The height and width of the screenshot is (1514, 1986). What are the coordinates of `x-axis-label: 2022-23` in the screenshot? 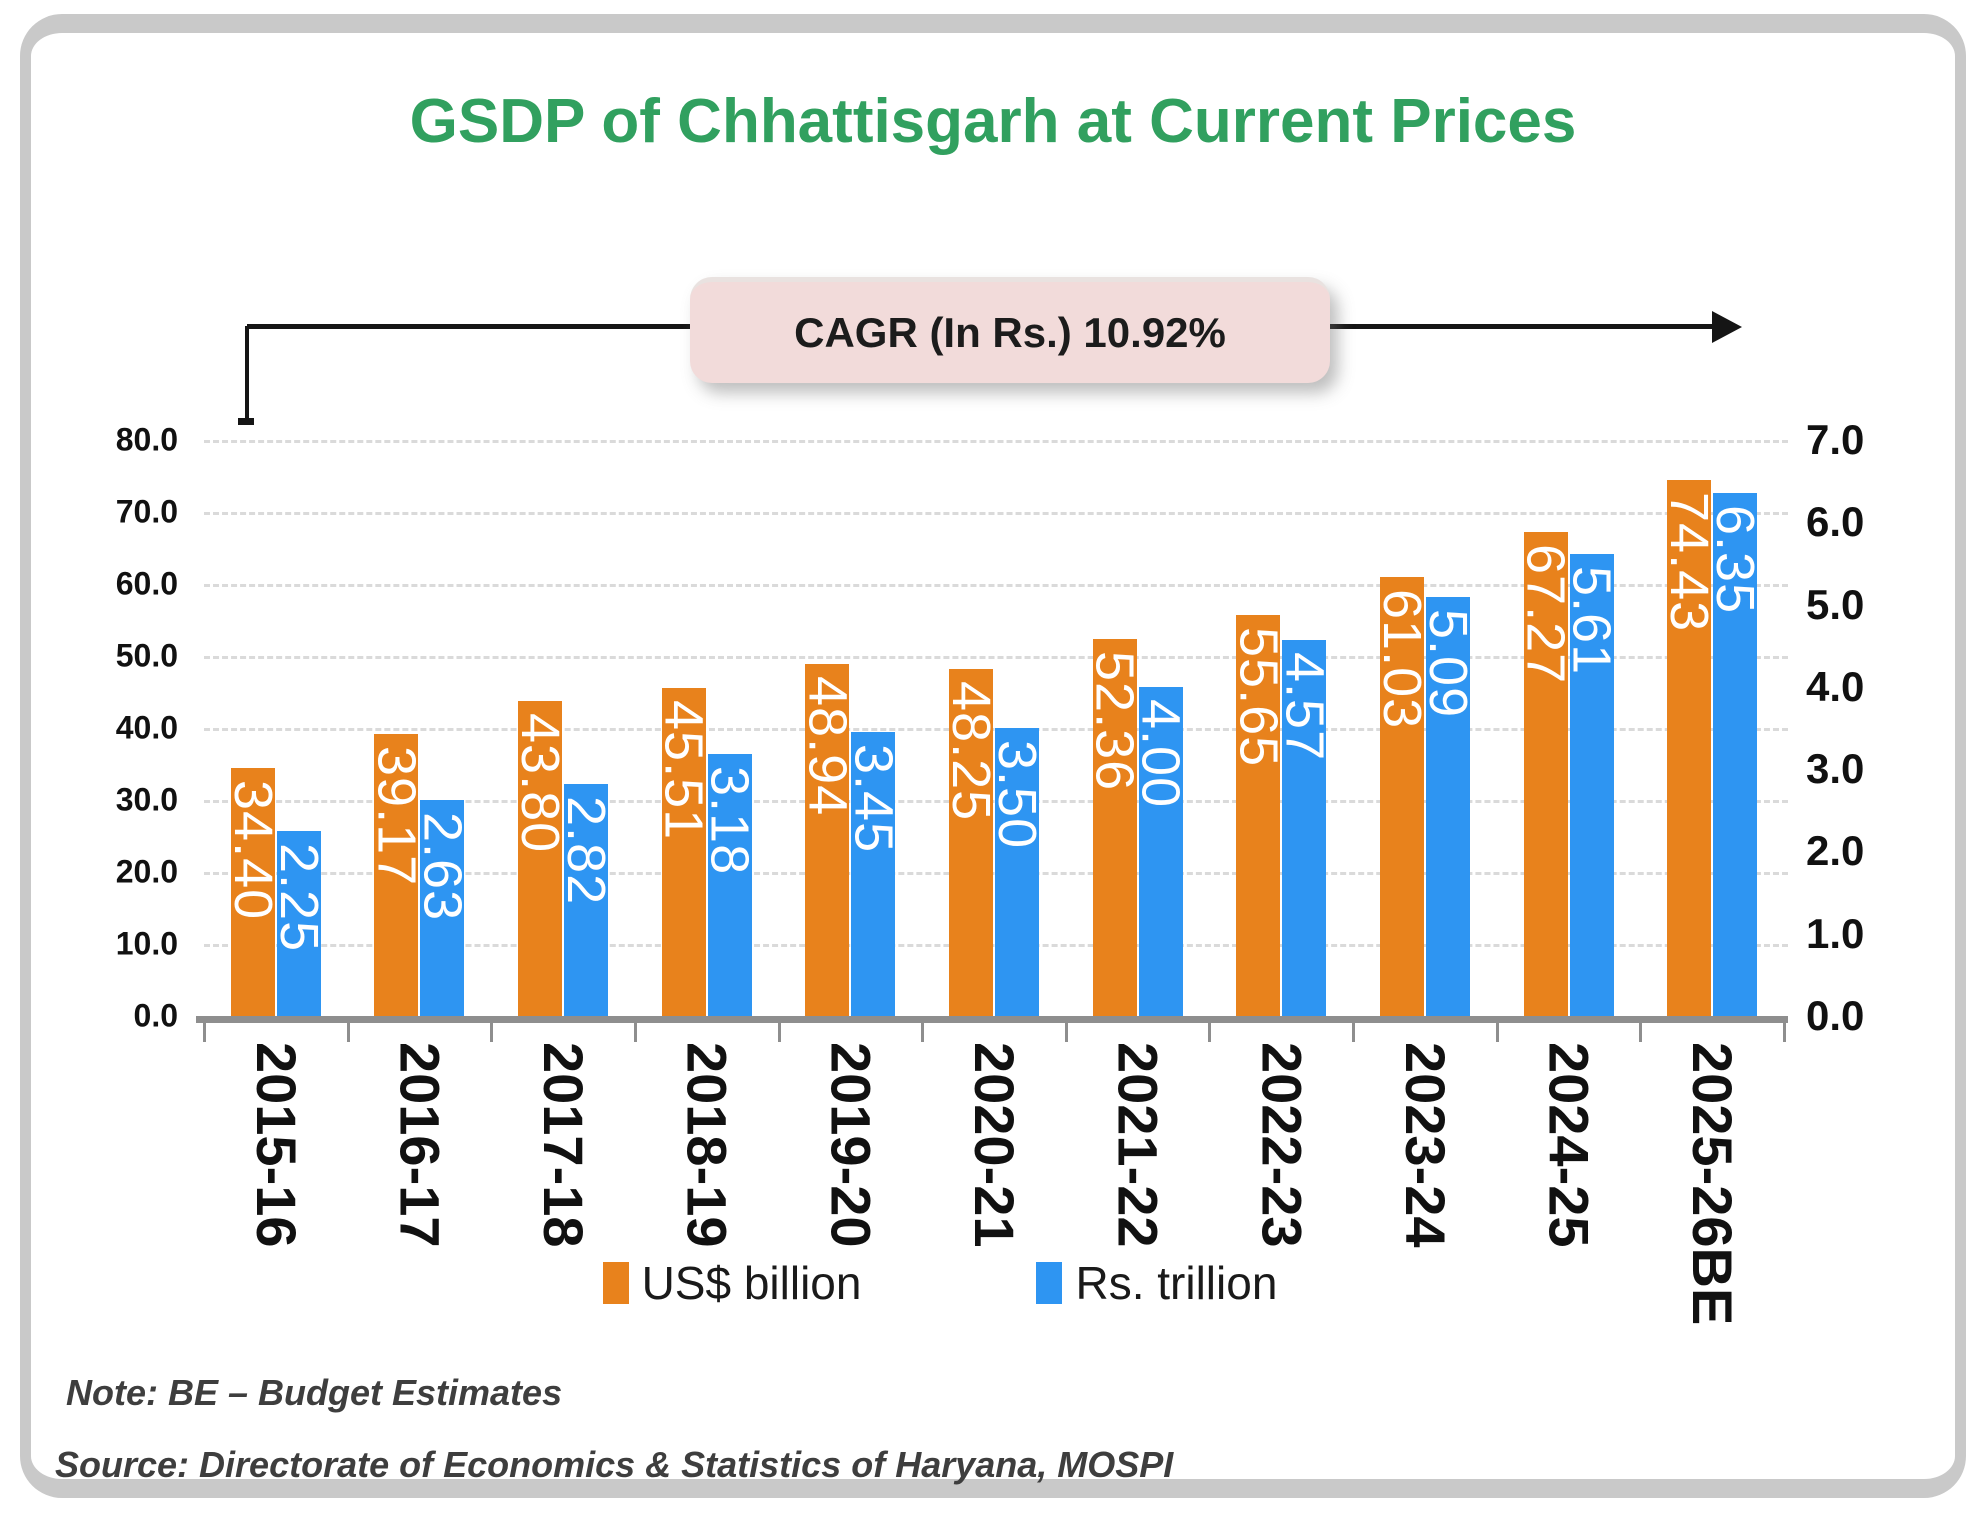 It's located at (1282, 1145).